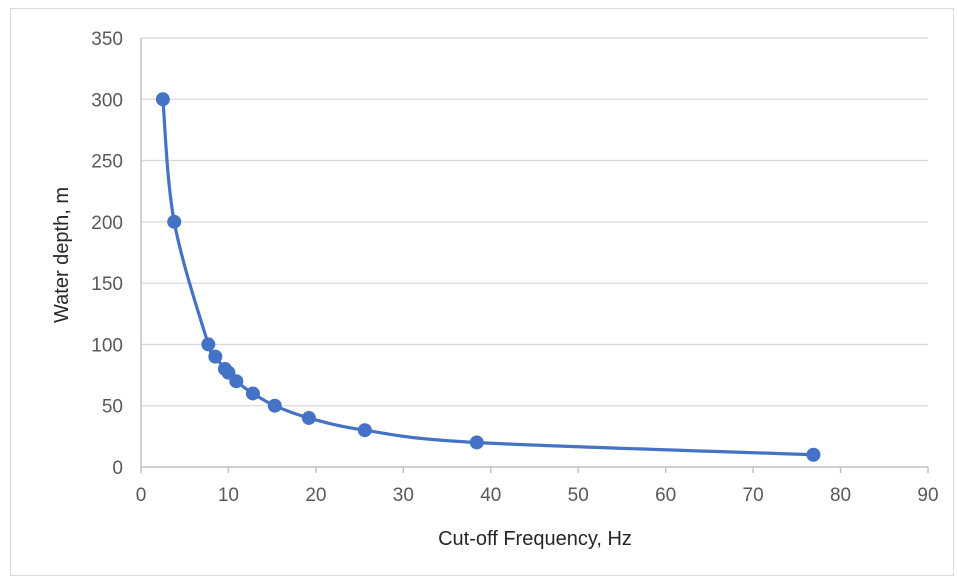 Image resolution: width=958 pixels, height=580 pixels. Describe the element at coordinates (535, 539) in the screenshot. I see `x-axis-title: Cut-off Frequency, Hz` at that location.